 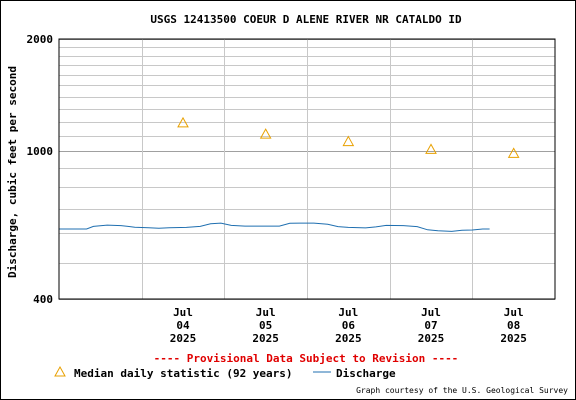 I want to click on y-tick-label: 400, so click(x=43, y=299).